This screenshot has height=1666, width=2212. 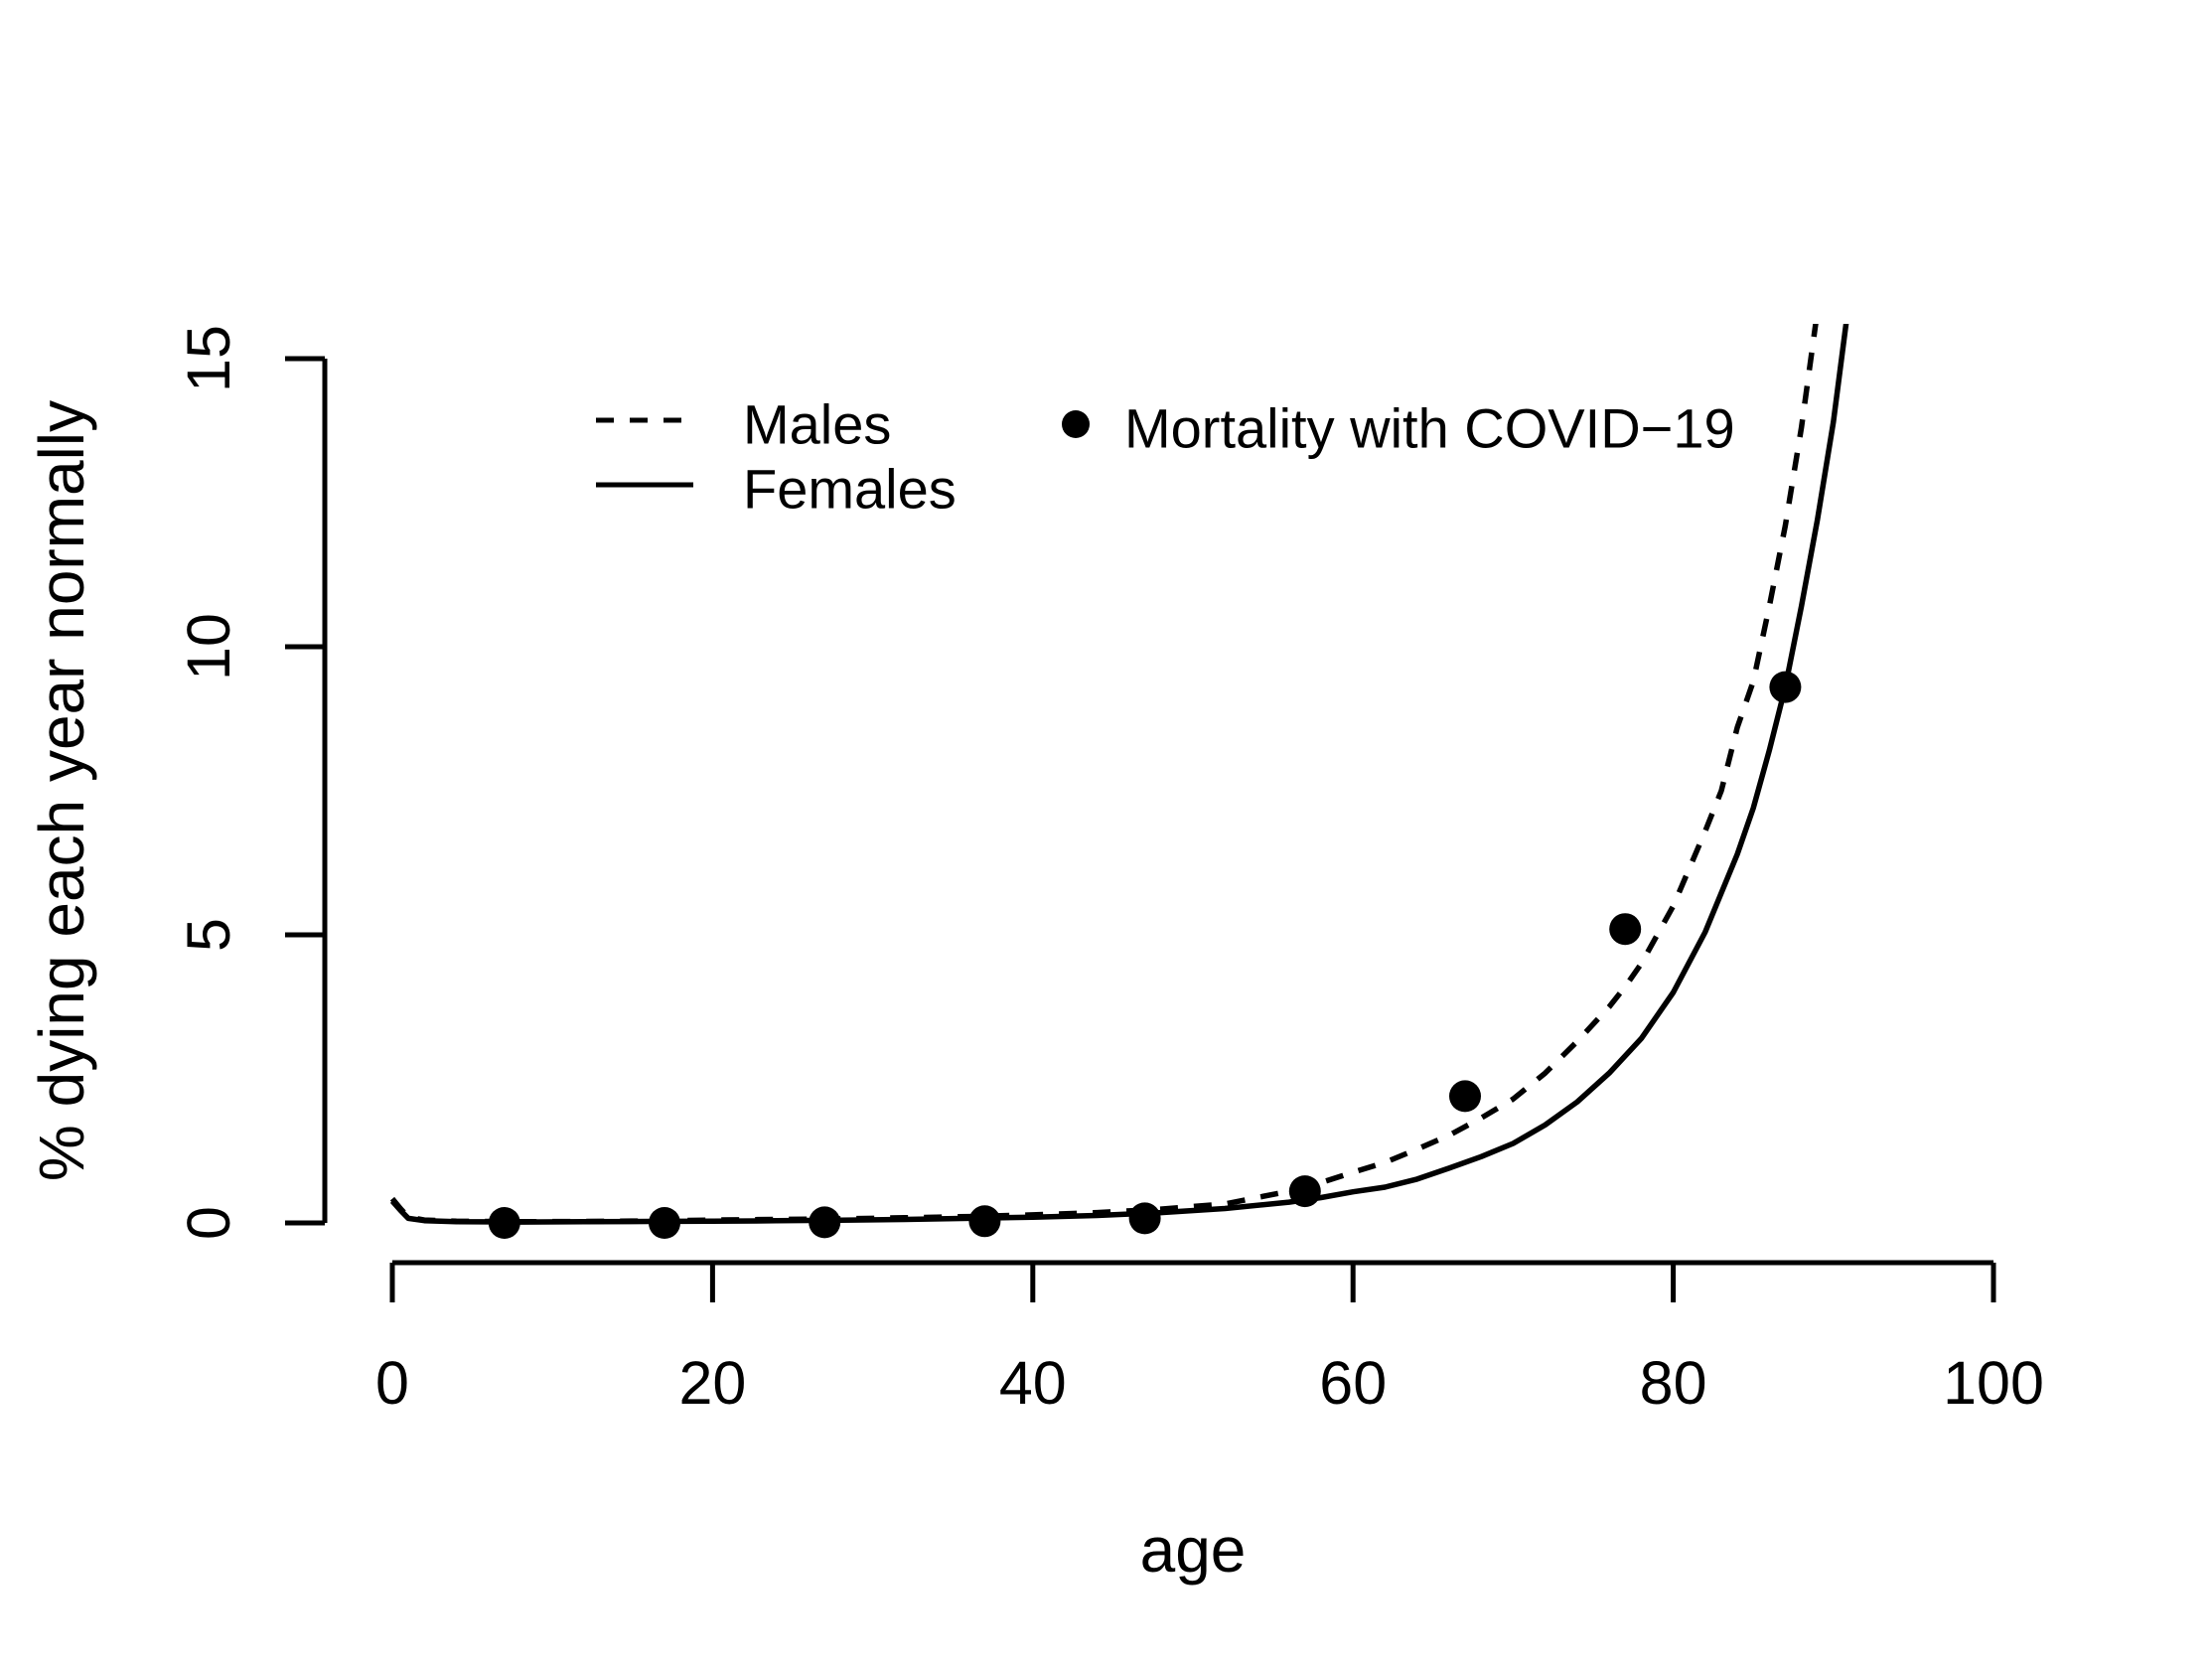 What do you see at coordinates (1033, 1383) in the screenshot?
I see `x-tick-label: 40` at bounding box center [1033, 1383].